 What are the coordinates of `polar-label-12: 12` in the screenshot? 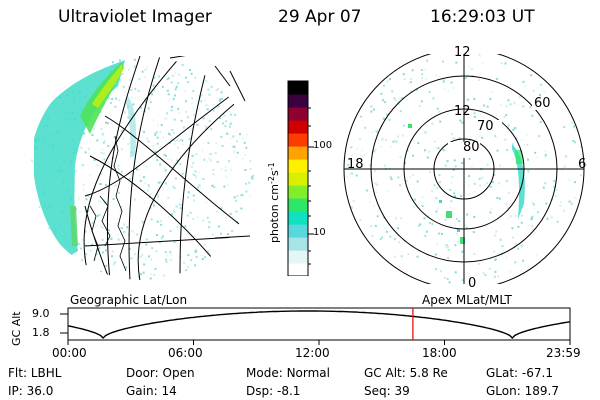 It's located at (462, 52).